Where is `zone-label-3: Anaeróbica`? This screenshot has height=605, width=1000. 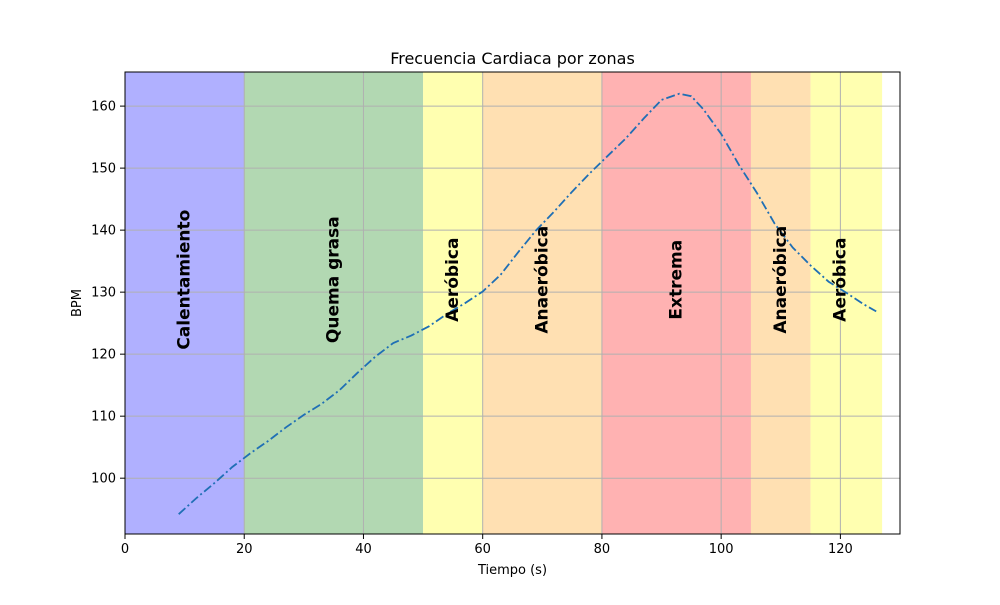
zone-label-3: Anaeróbica is located at coordinates (542, 280).